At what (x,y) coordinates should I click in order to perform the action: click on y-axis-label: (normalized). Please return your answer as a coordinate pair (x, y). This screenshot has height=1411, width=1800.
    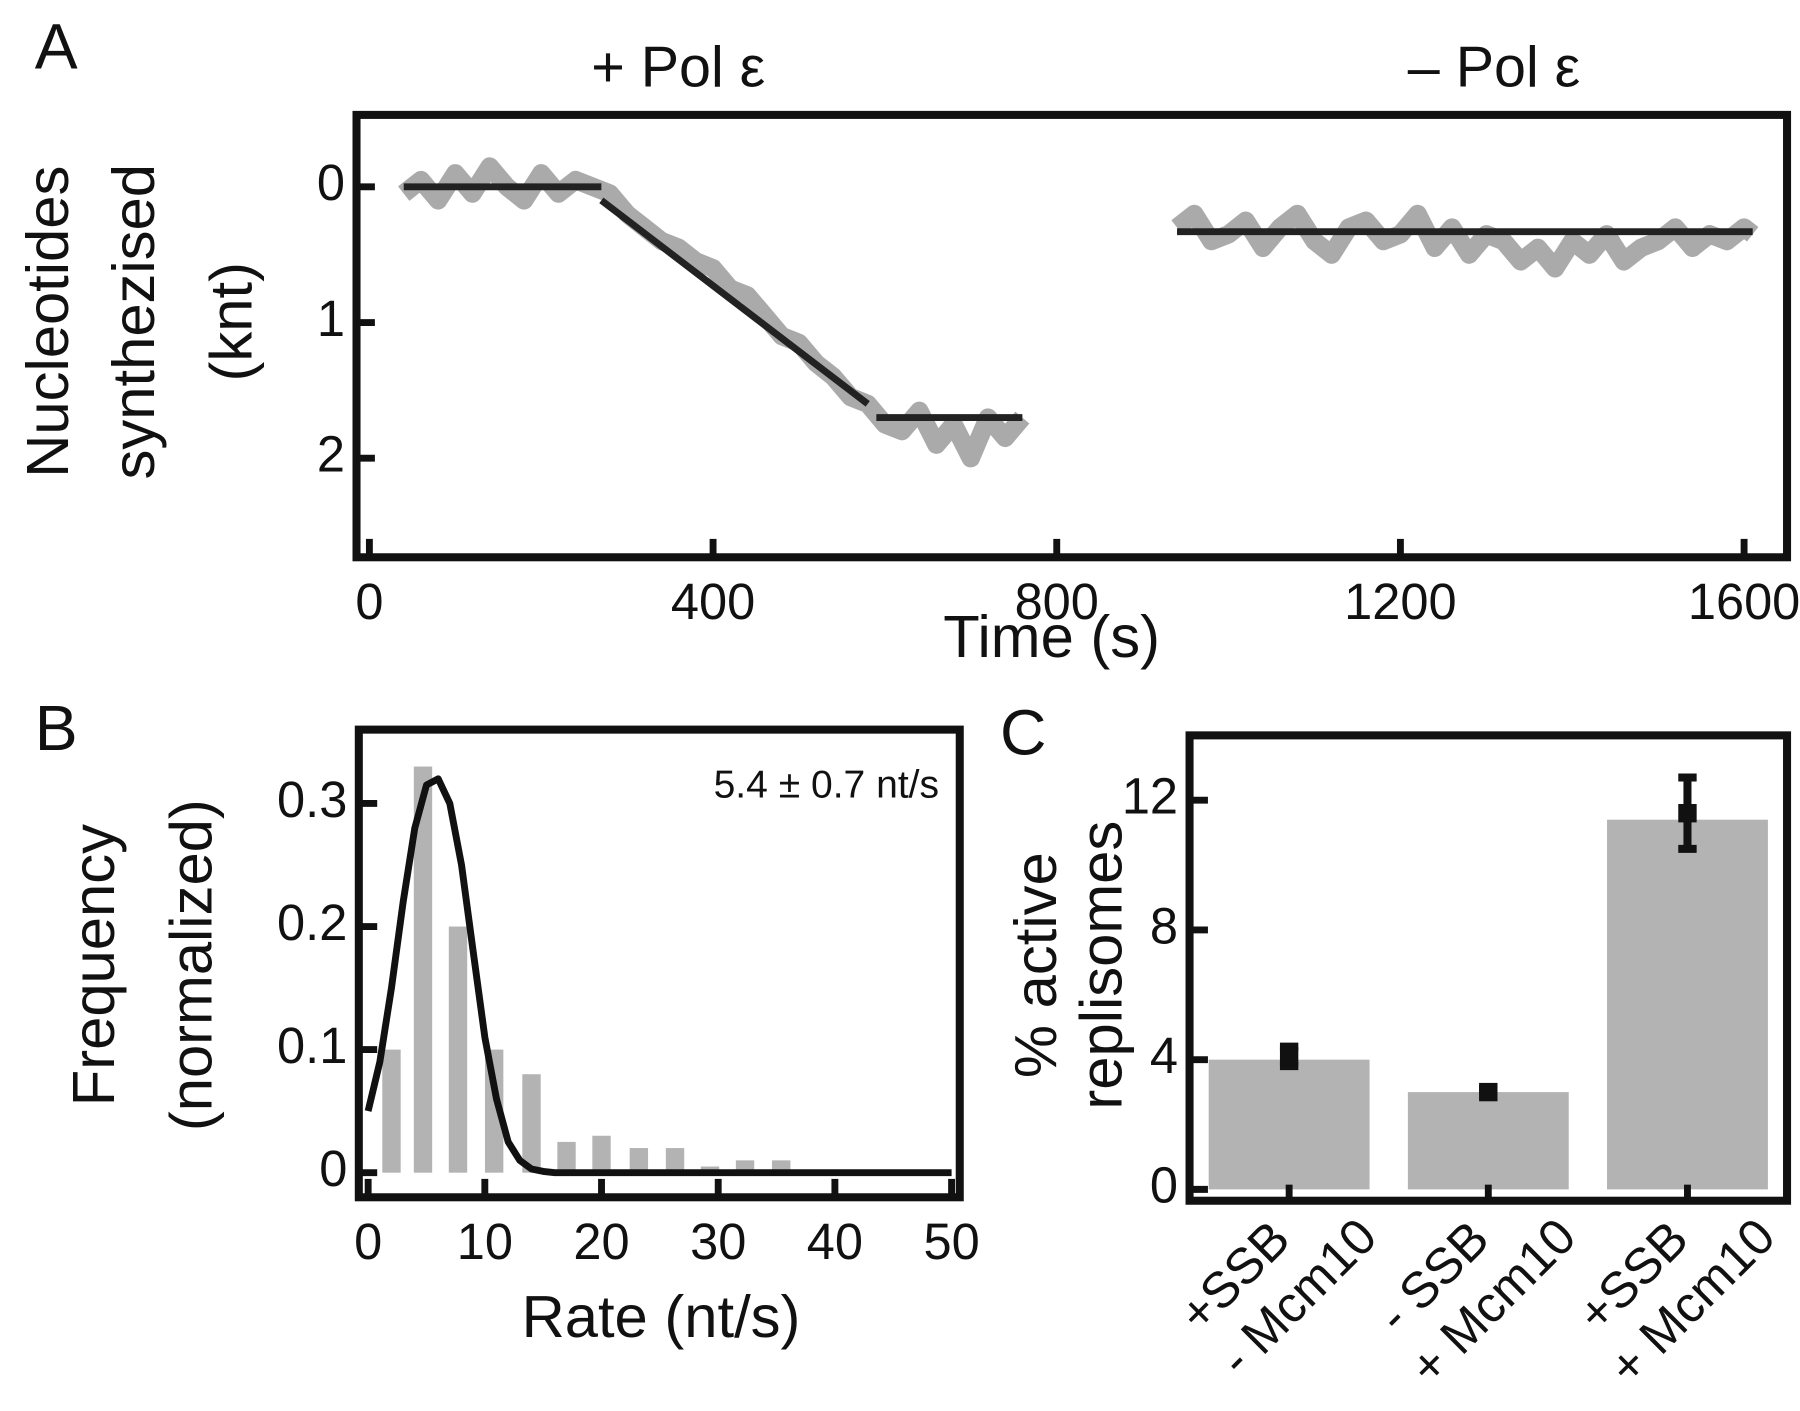
    Looking at the image, I should click on (190, 965).